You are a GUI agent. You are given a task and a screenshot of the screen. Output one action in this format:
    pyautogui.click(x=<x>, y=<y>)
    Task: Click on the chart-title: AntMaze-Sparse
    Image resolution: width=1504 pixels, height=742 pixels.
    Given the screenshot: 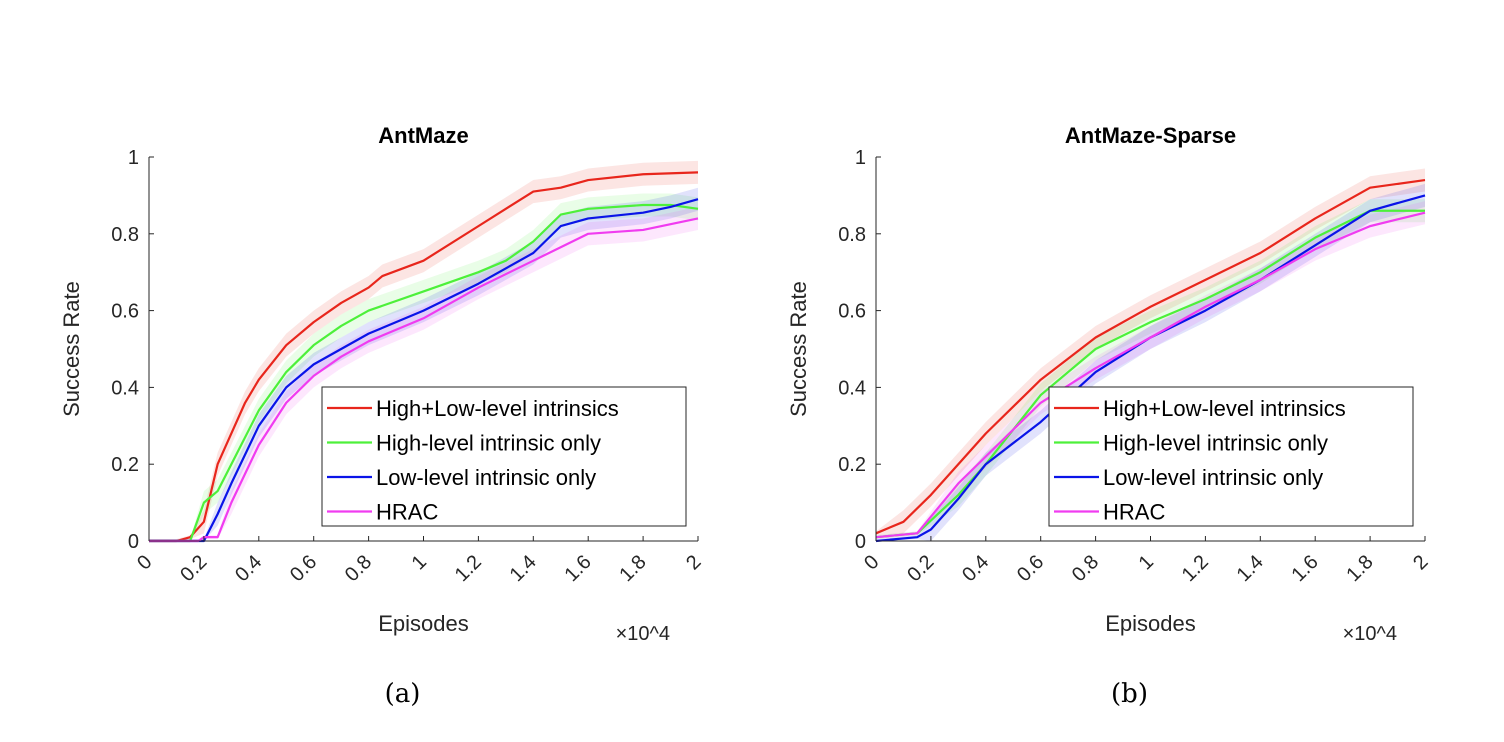 What is the action you would take?
    pyautogui.click(x=1150, y=135)
    